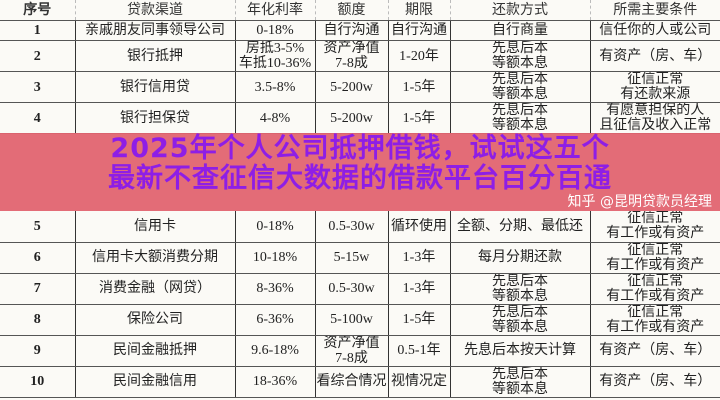 The height and width of the screenshot is (400, 720). Describe the element at coordinates (154, 320) in the screenshot. I see `table-cell: 保险公司` at that location.